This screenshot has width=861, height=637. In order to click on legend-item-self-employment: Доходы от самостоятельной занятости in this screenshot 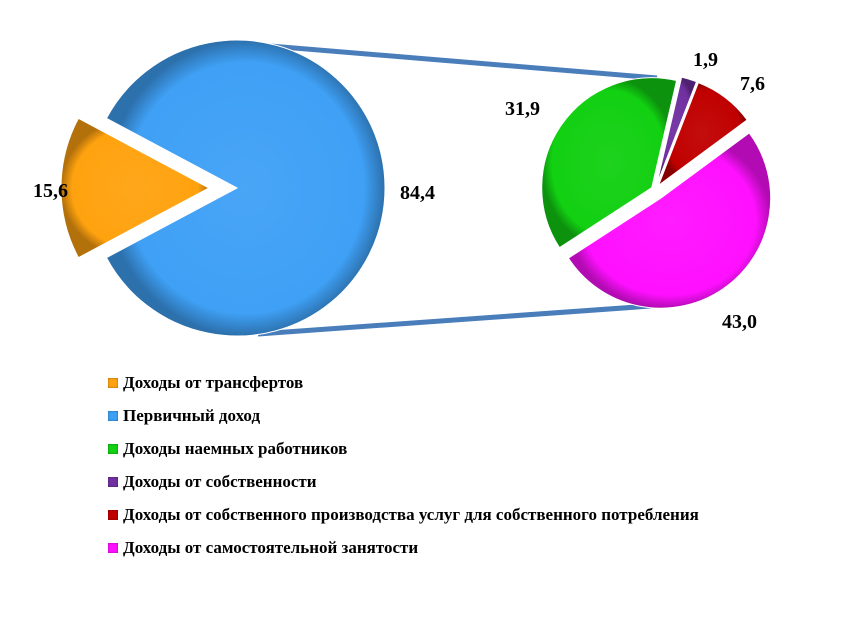, I will do `click(403, 547)`.